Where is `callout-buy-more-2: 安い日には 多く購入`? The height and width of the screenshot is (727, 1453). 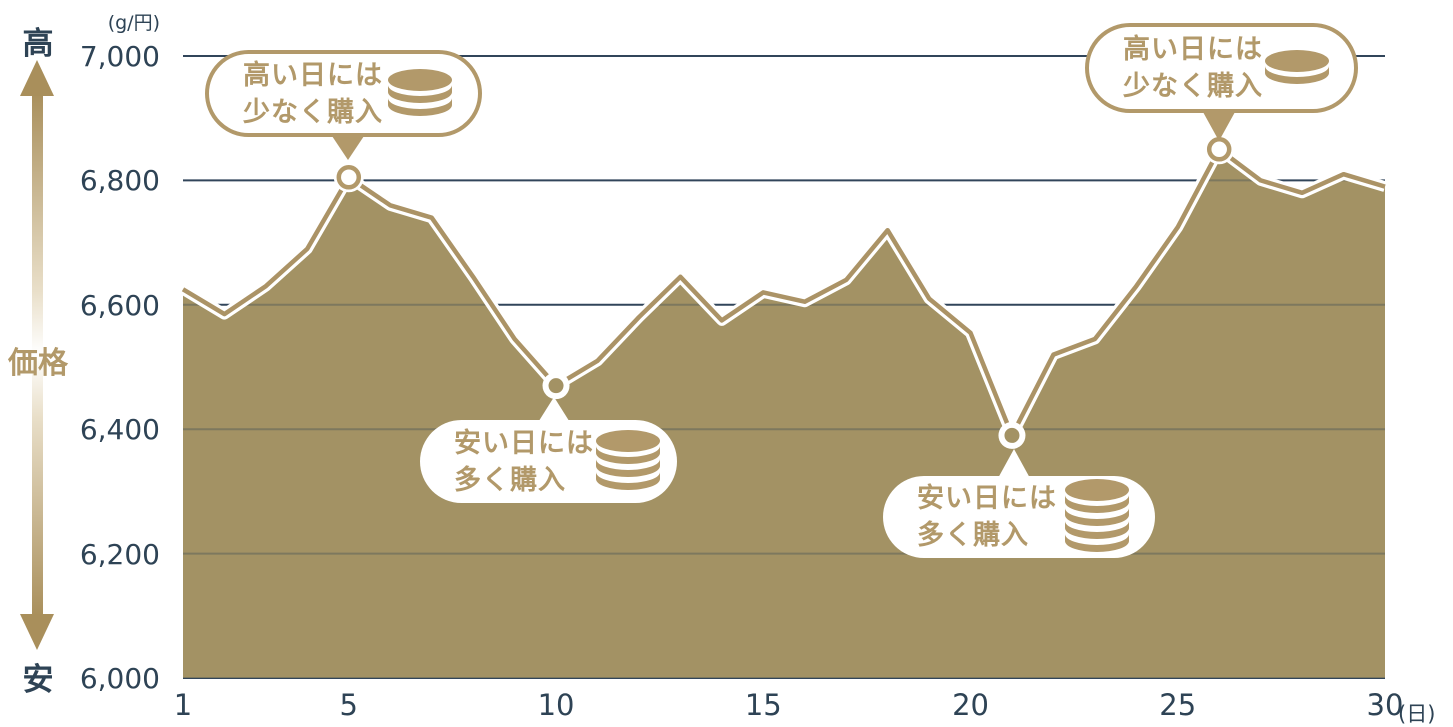
callout-buy-more-2: 安い日には 多く購入 is located at coordinates (1019, 517).